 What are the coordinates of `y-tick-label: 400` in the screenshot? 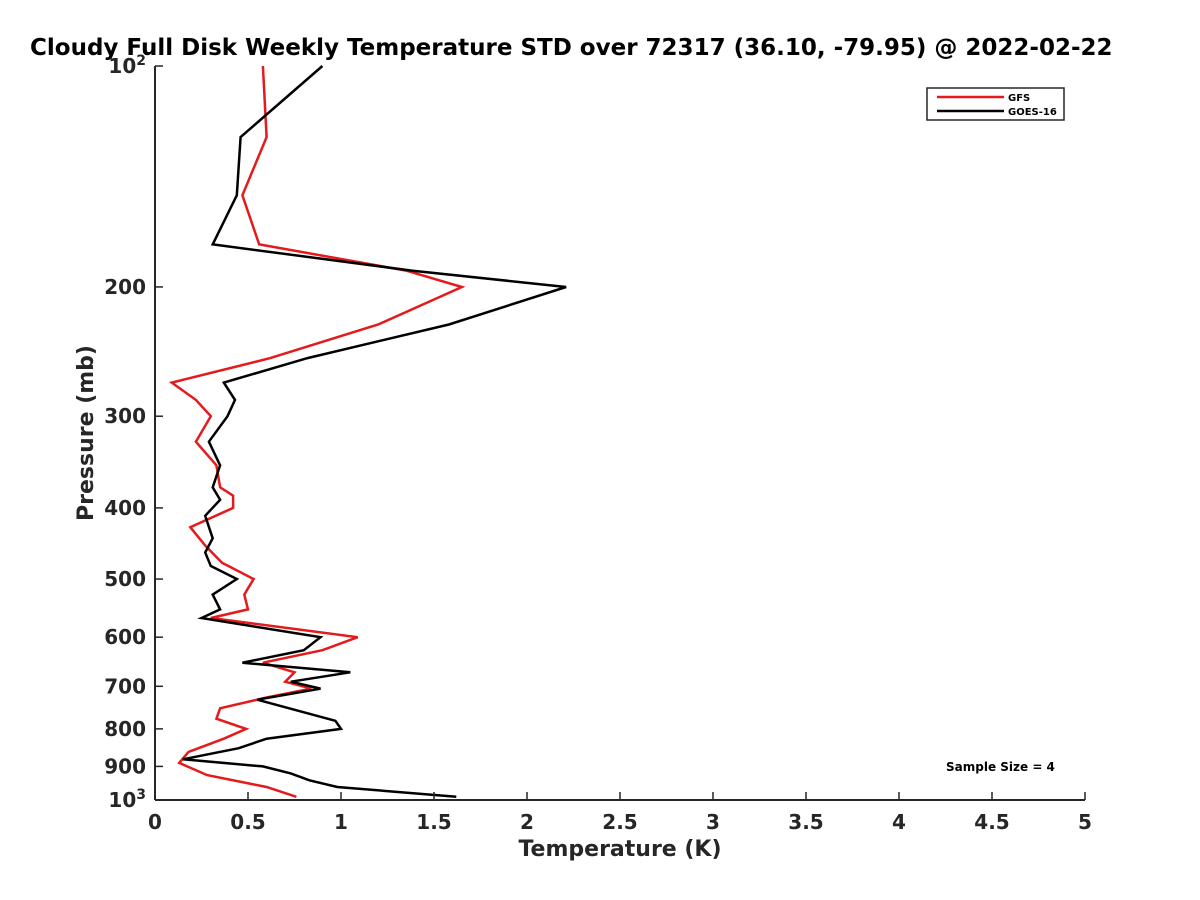 It's located at (125, 508).